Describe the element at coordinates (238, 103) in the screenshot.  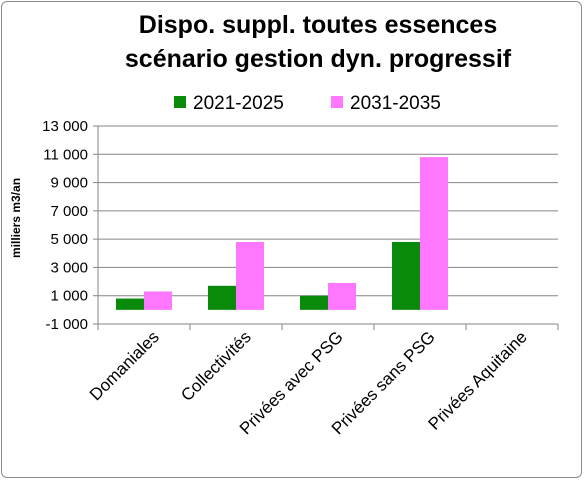
I see `legend-label-2021-2025: 2021-2025` at that location.